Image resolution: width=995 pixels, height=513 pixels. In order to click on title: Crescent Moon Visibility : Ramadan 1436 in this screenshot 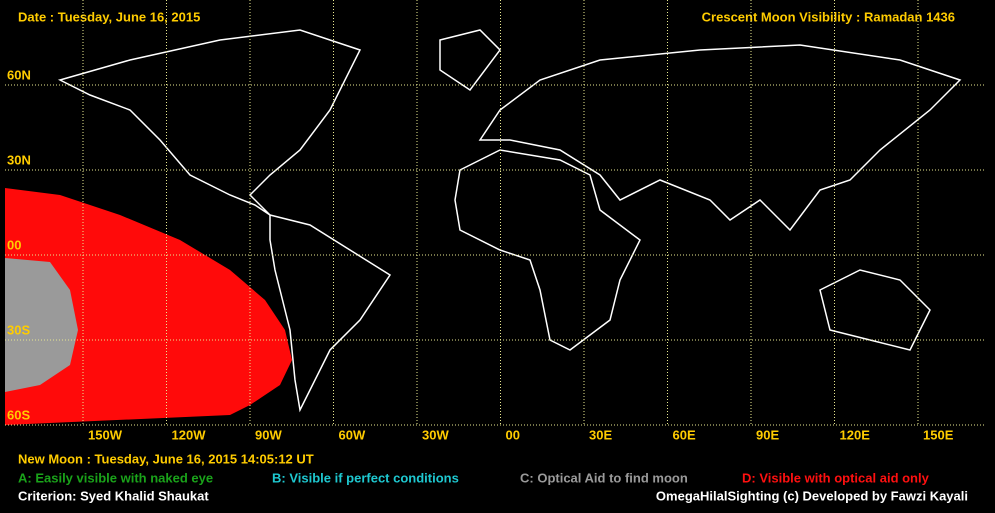, I will do `click(828, 16)`.